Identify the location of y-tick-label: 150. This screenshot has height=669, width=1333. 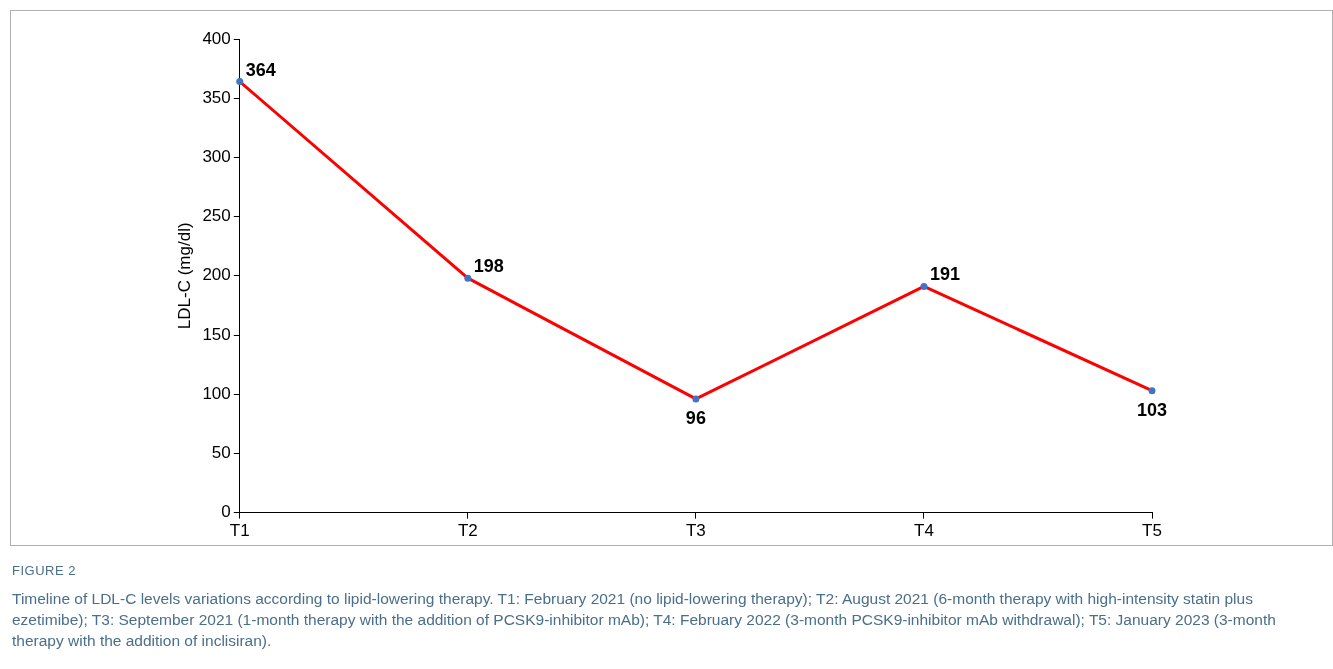
(216, 334).